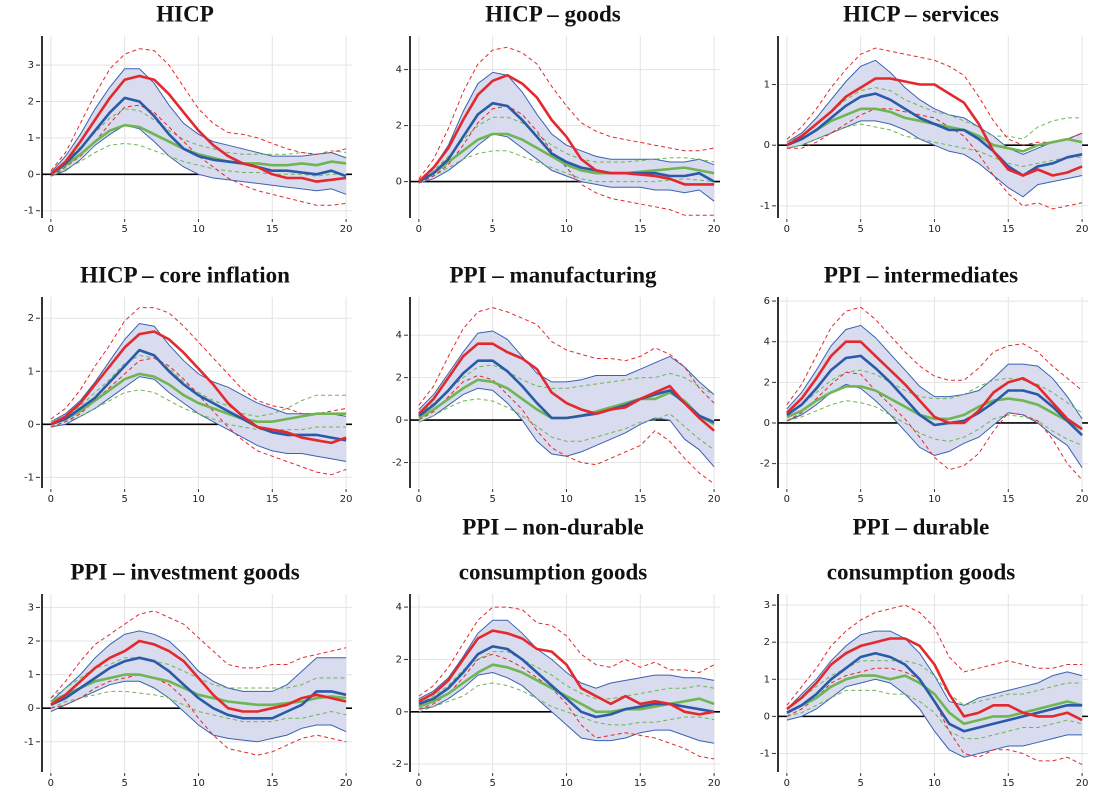 The image size is (1105, 809). What do you see at coordinates (921, 526) in the screenshot?
I see `chart-title: PPI – durable` at bounding box center [921, 526].